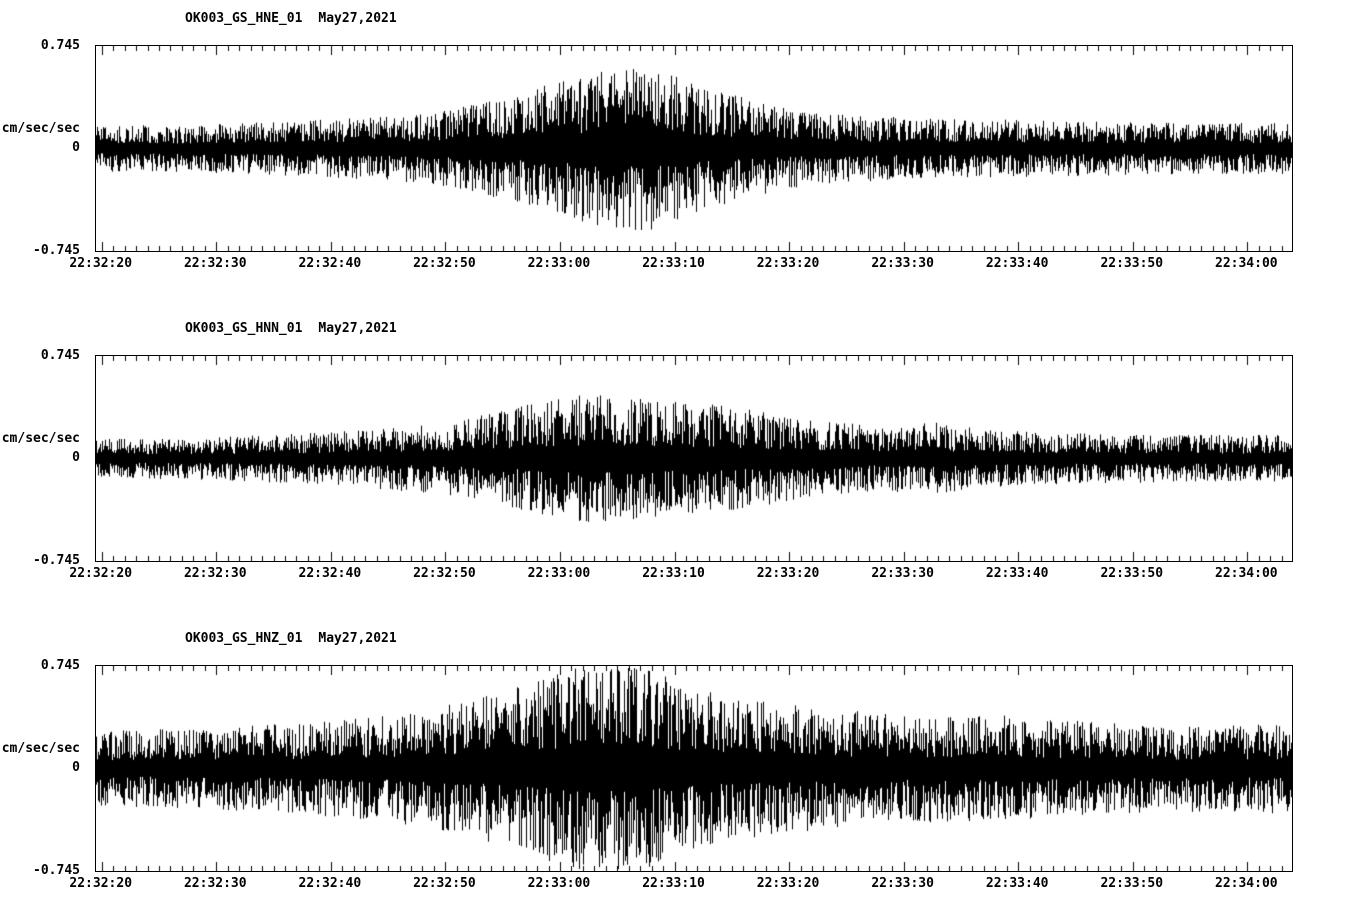  I want to click on panel-title: OK003_GS_HNN_01 May27,2021, so click(291, 328).